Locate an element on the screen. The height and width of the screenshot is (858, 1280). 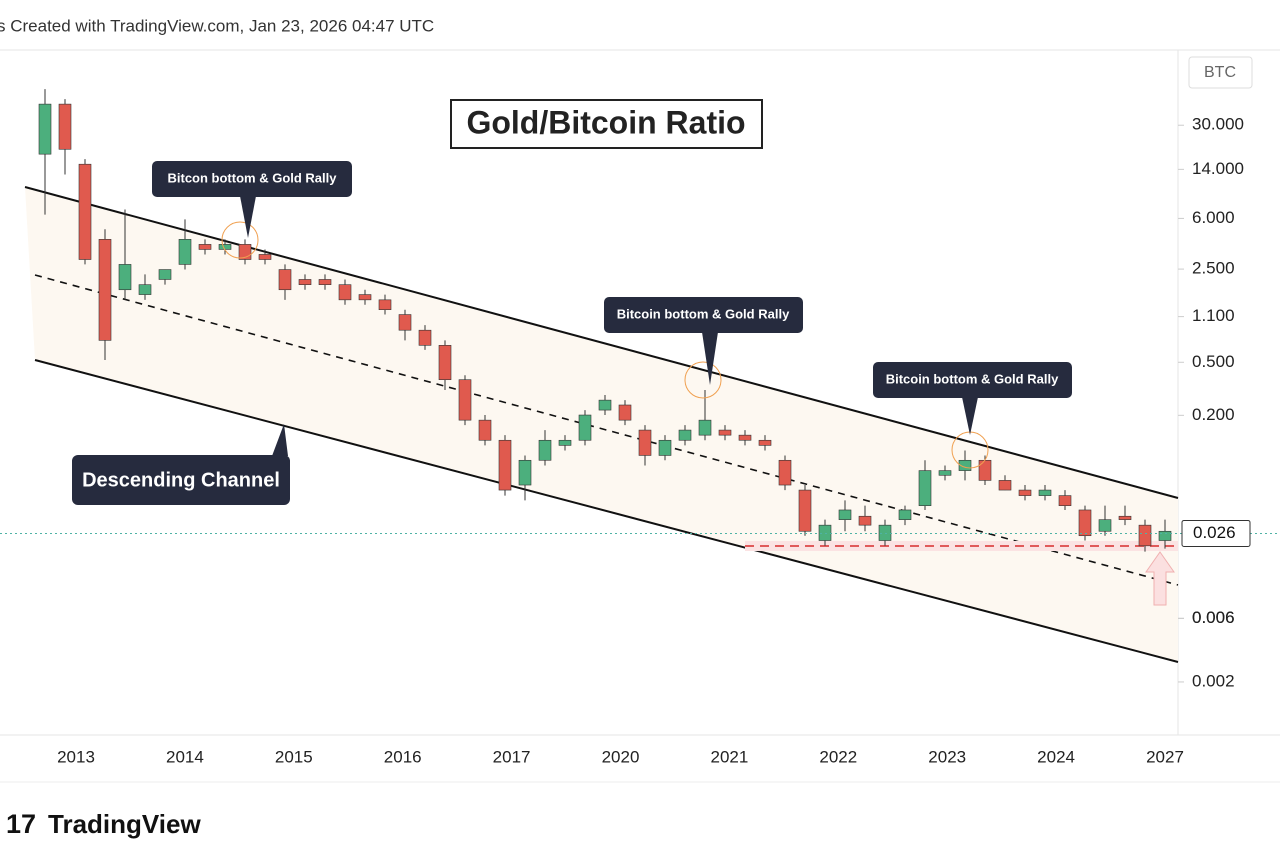
x-tick-label: 2017 is located at coordinates (512, 756).